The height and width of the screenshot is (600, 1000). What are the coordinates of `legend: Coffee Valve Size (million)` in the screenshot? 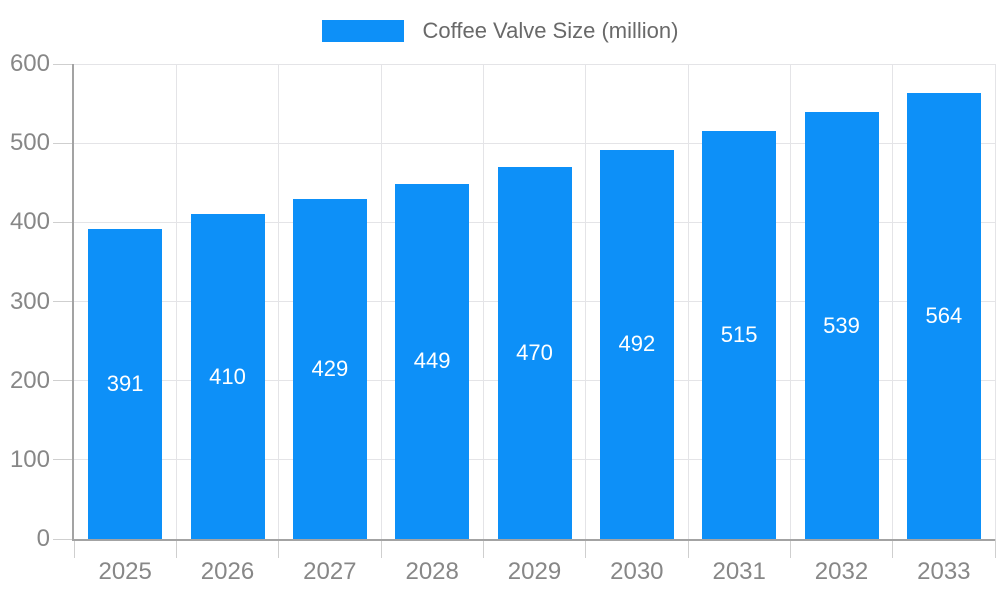 It's located at (500, 31).